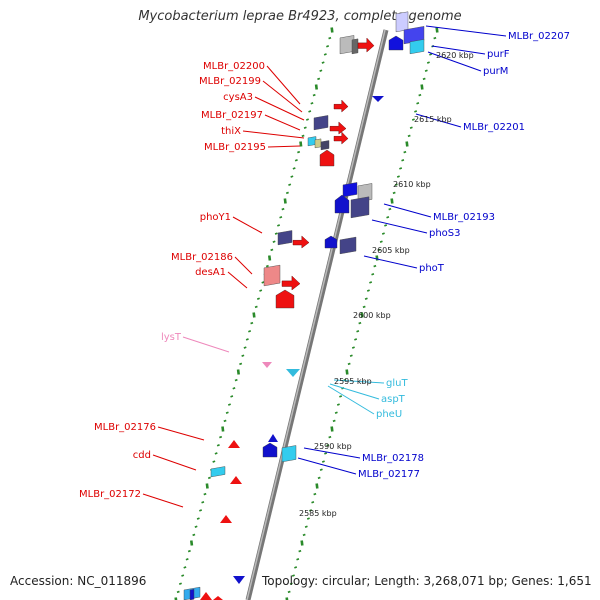 This screenshot has height=600, width=600. I want to click on gene-label-phoy1: phoY1, so click(215, 217).